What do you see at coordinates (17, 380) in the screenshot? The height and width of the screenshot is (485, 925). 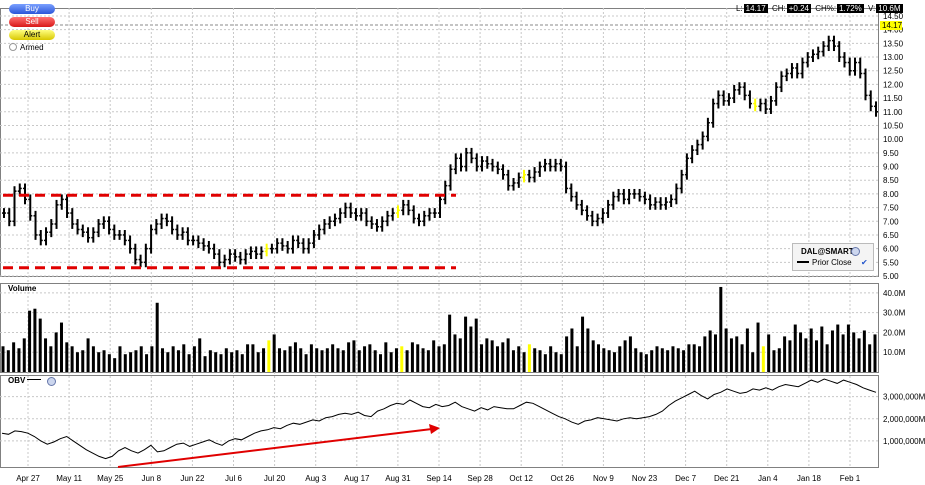 I see `obv-panel-title: OBV` at bounding box center [17, 380].